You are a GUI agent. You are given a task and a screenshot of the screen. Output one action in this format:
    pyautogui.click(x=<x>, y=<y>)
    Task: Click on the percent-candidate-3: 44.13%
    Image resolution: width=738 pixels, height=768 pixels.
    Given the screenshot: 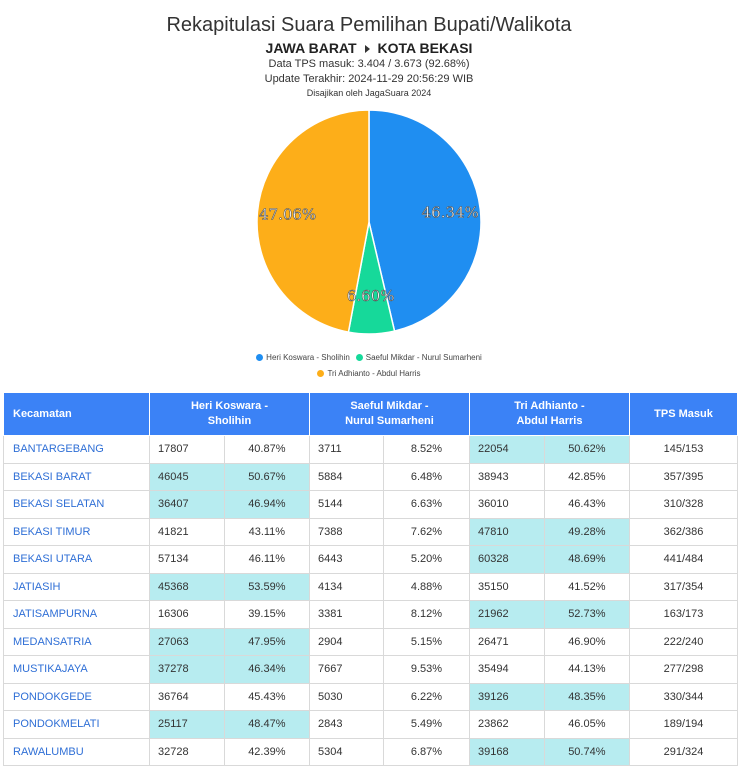 What is the action you would take?
    pyautogui.click(x=587, y=669)
    